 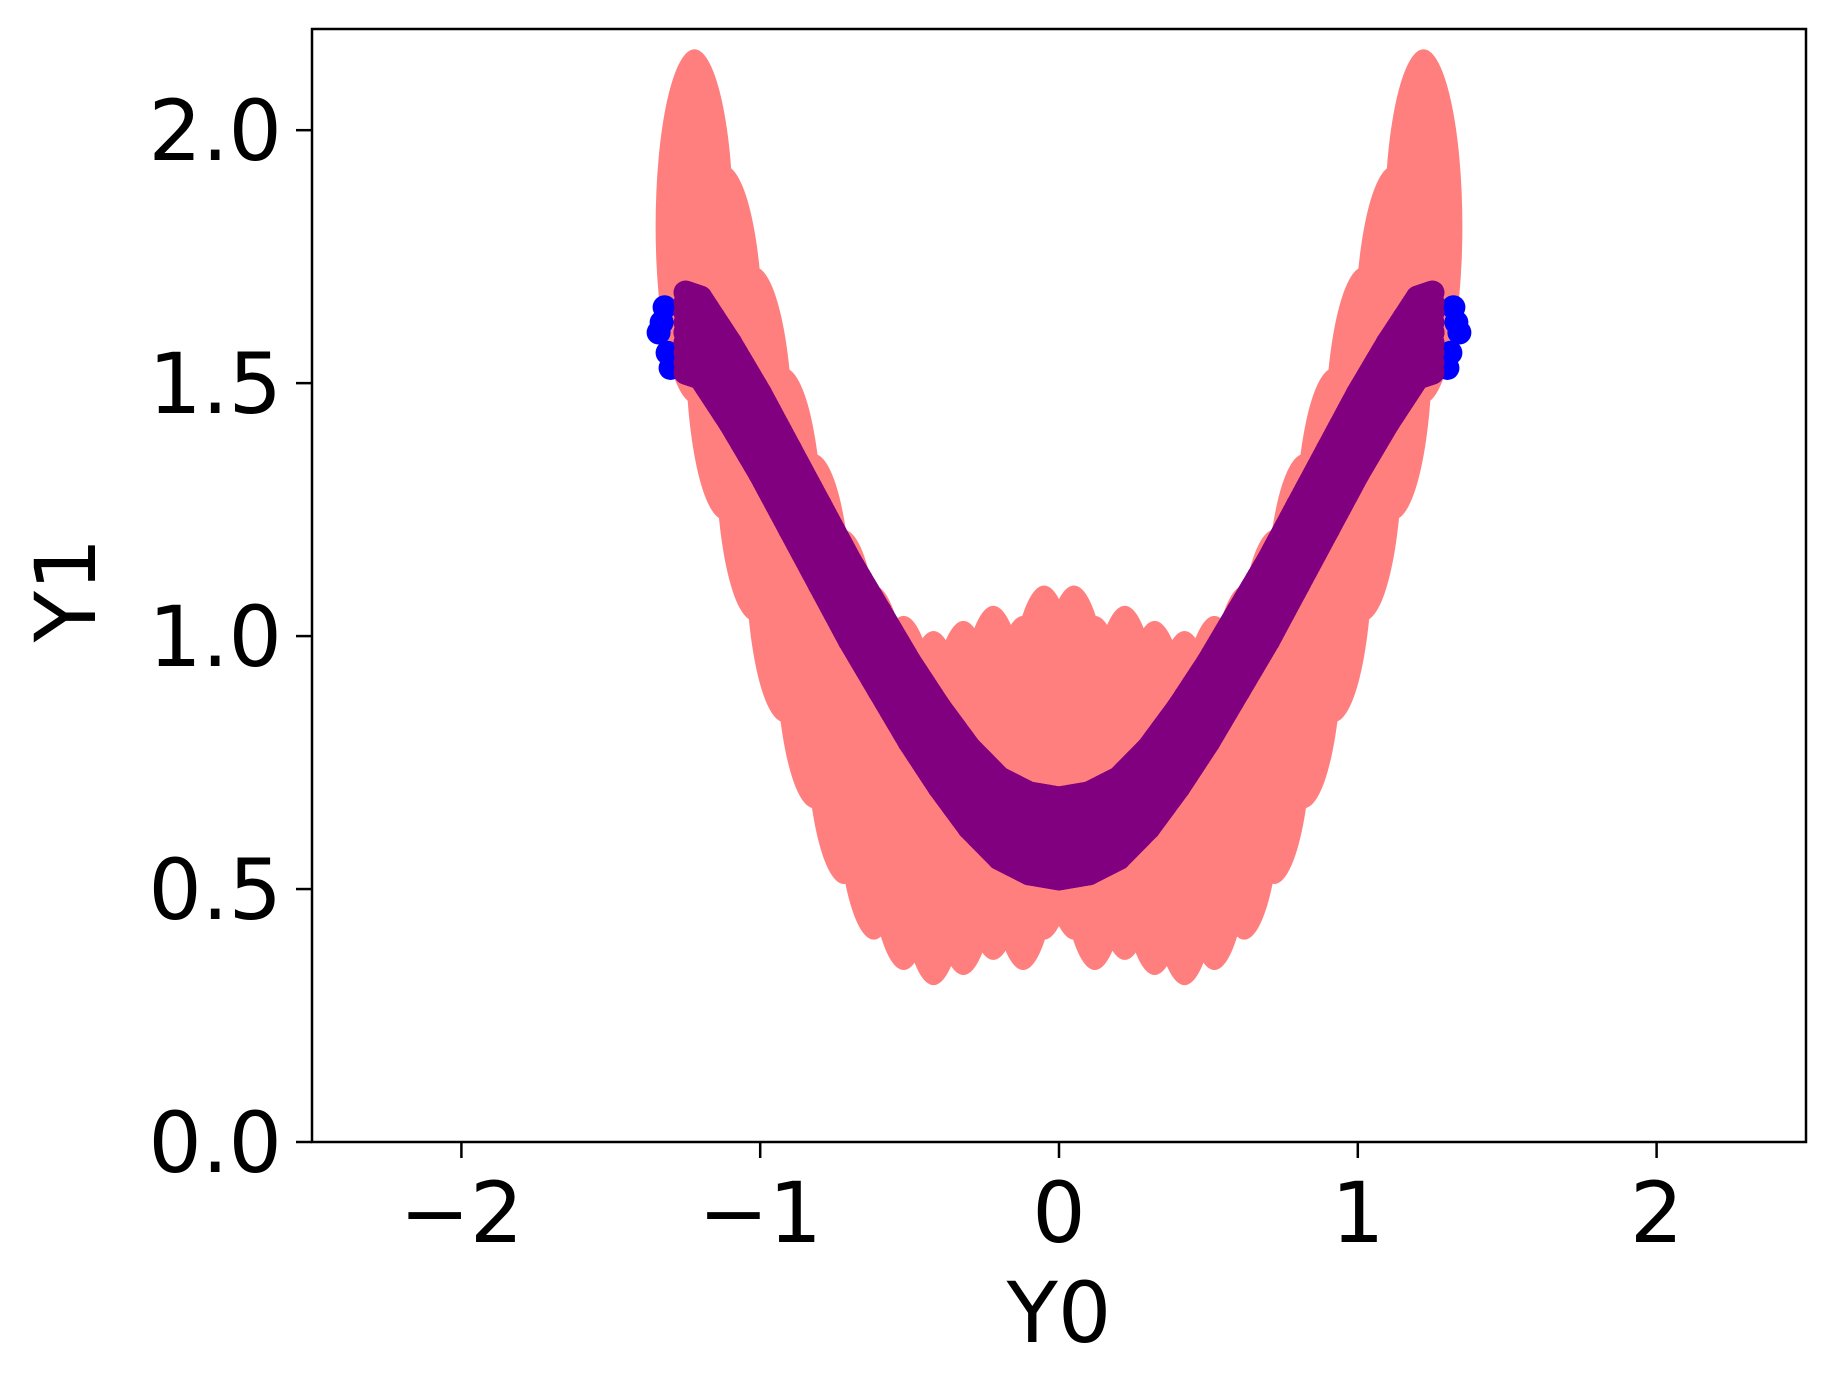 I want to click on y-tick-label: 1.5, so click(x=215, y=384).